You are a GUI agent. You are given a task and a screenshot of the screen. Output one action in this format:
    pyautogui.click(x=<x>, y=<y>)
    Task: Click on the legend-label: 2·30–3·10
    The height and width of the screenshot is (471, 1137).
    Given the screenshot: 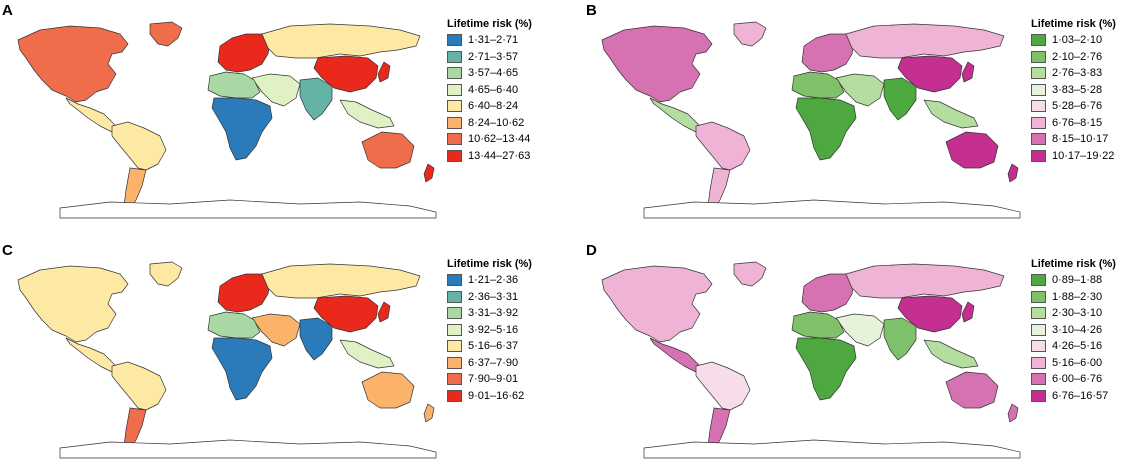 What is the action you would take?
    pyautogui.click(x=1077, y=313)
    